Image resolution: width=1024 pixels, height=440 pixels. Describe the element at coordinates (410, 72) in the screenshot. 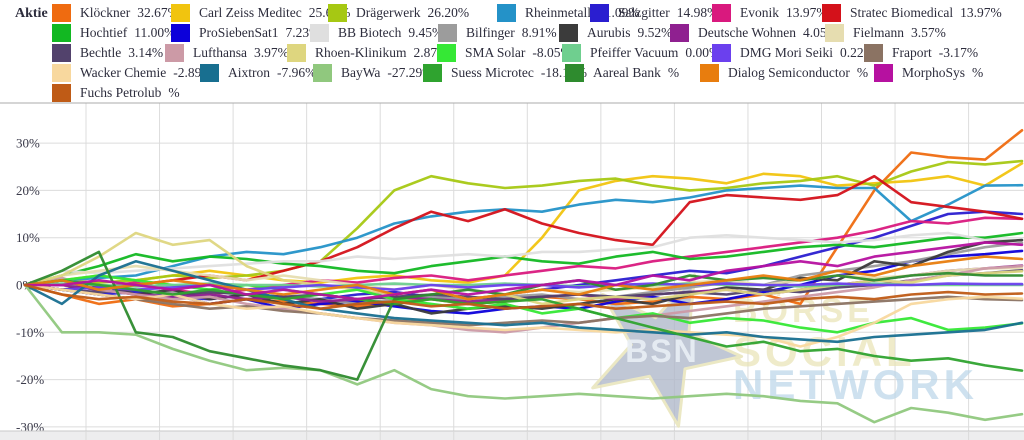

I see `legend-pct: -27.29%` at that location.